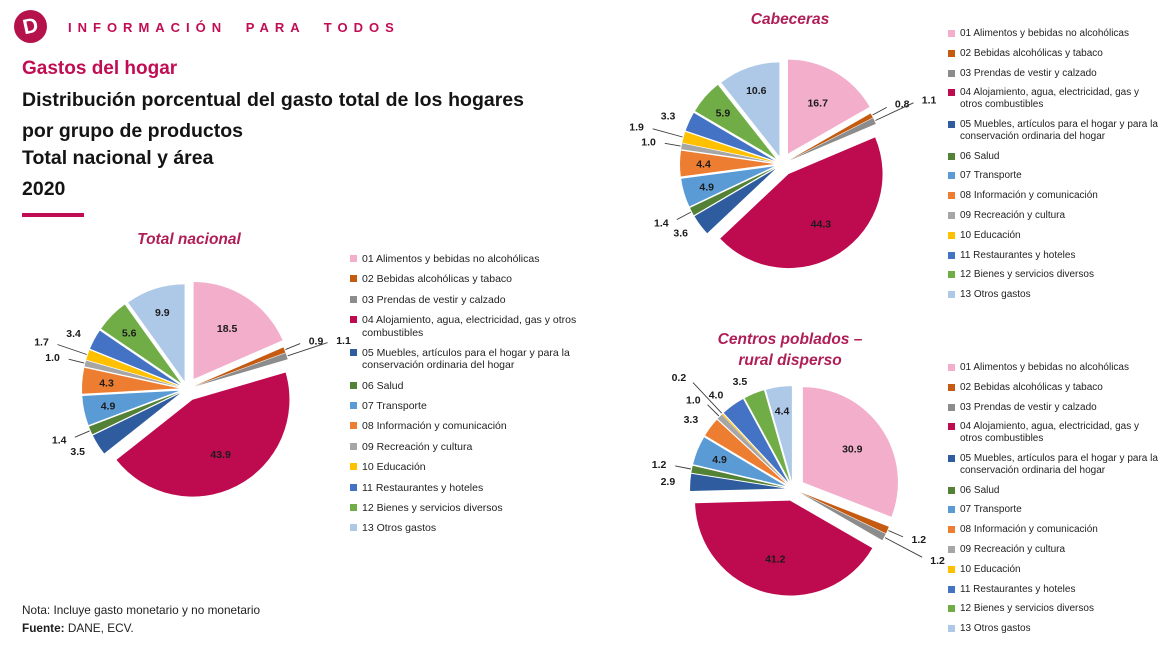 The image size is (1160, 652). Describe the element at coordinates (821, 225) in the screenshot. I see `pie-label: 44.3` at that location.